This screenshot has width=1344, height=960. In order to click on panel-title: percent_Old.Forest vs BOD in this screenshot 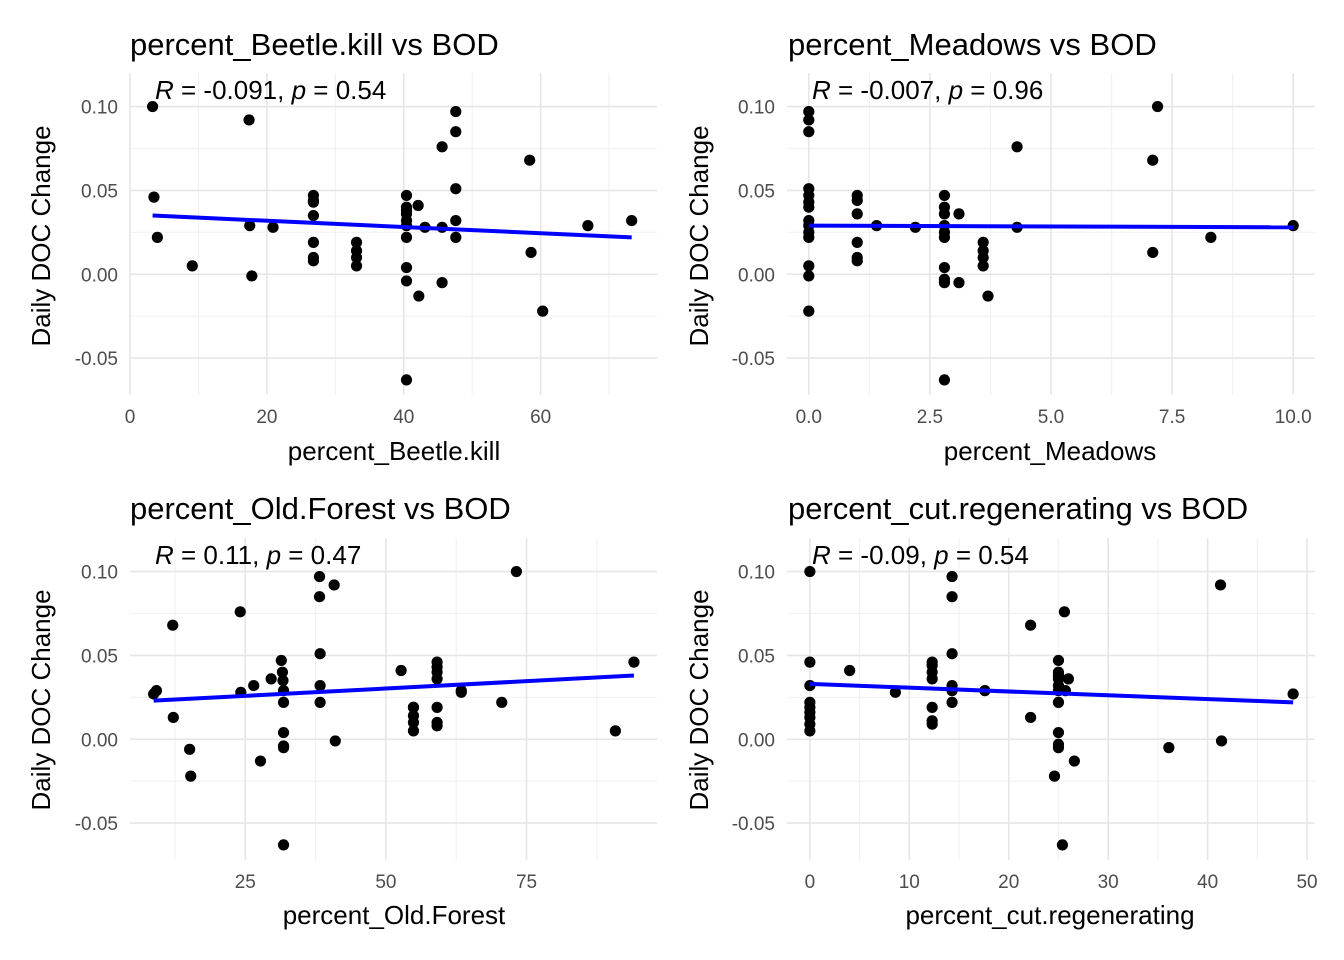, I will do `click(320, 508)`.